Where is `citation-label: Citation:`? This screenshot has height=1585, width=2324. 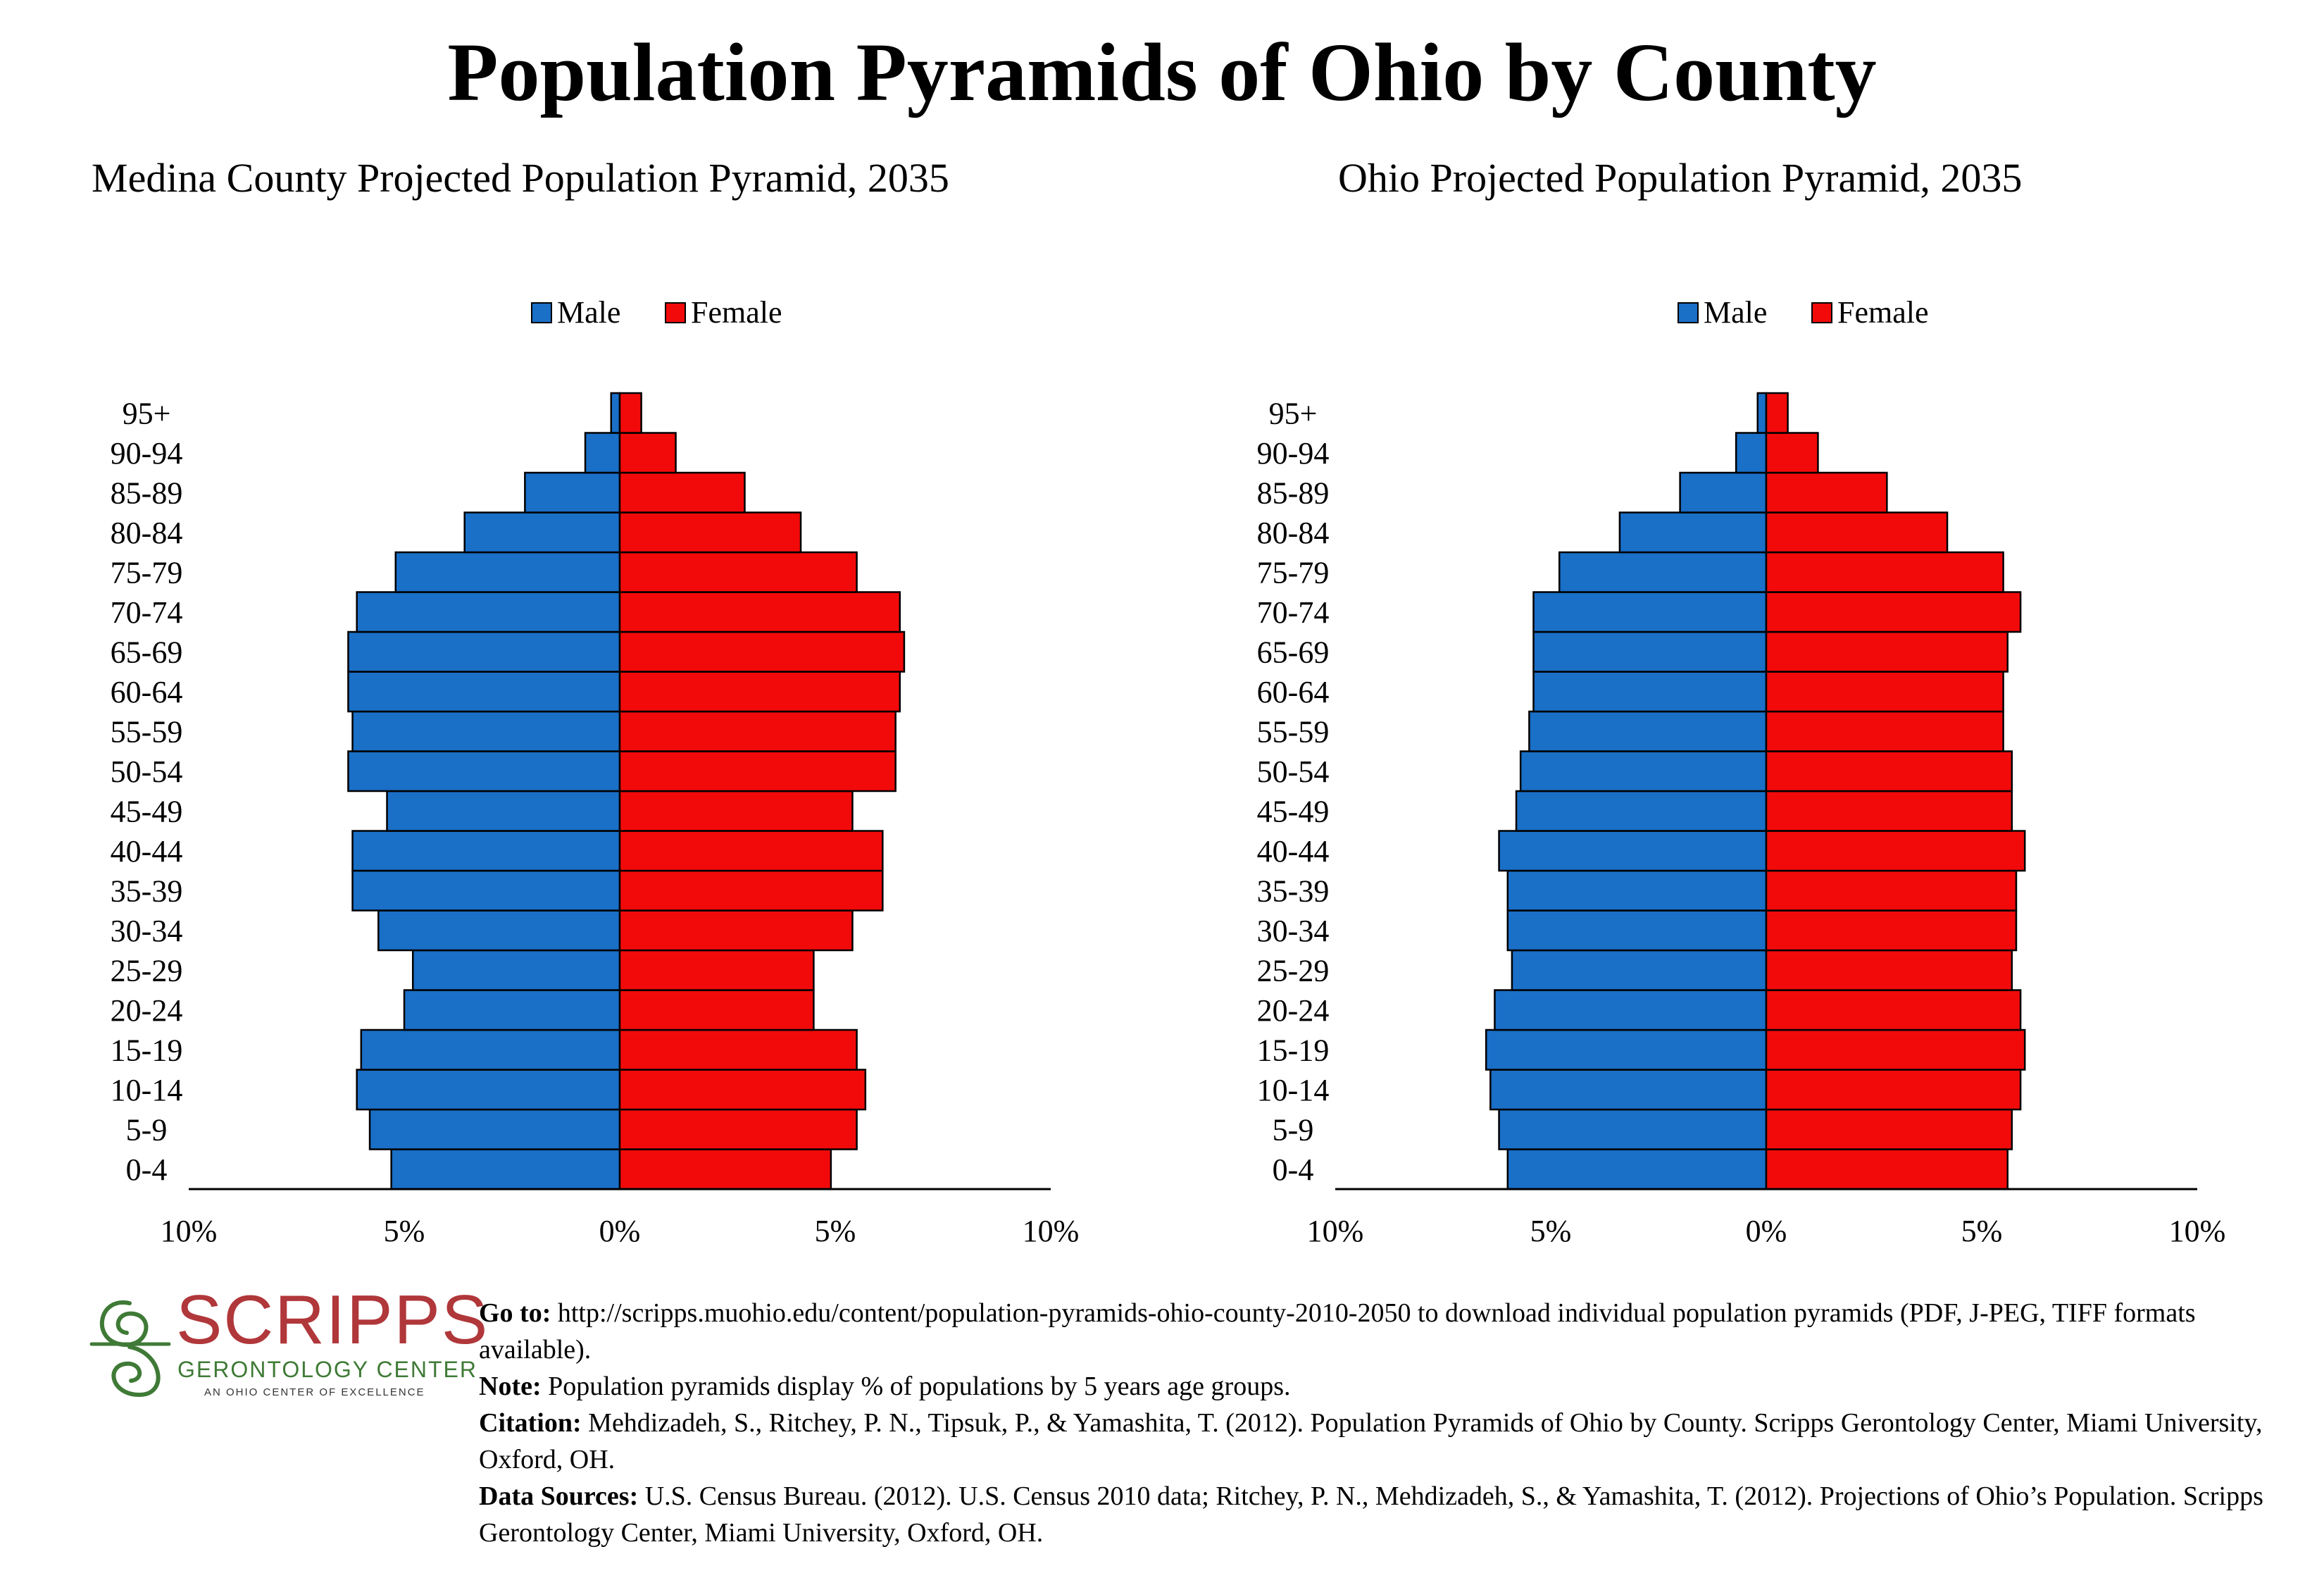
citation-label: Citation: is located at coordinates (530, 1423).